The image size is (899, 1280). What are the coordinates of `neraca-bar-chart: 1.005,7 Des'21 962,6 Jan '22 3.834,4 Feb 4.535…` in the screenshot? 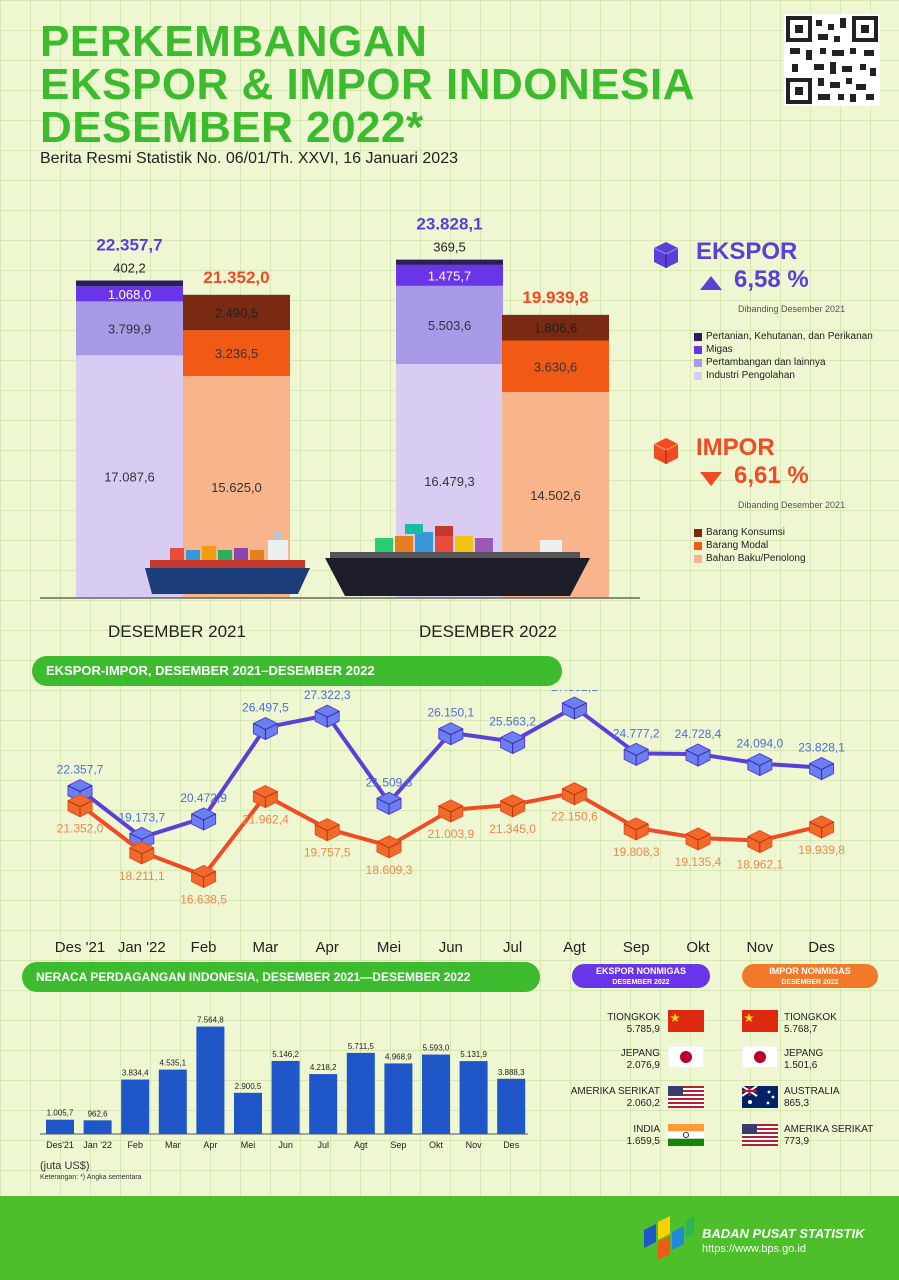 It's located at (284, 1083).